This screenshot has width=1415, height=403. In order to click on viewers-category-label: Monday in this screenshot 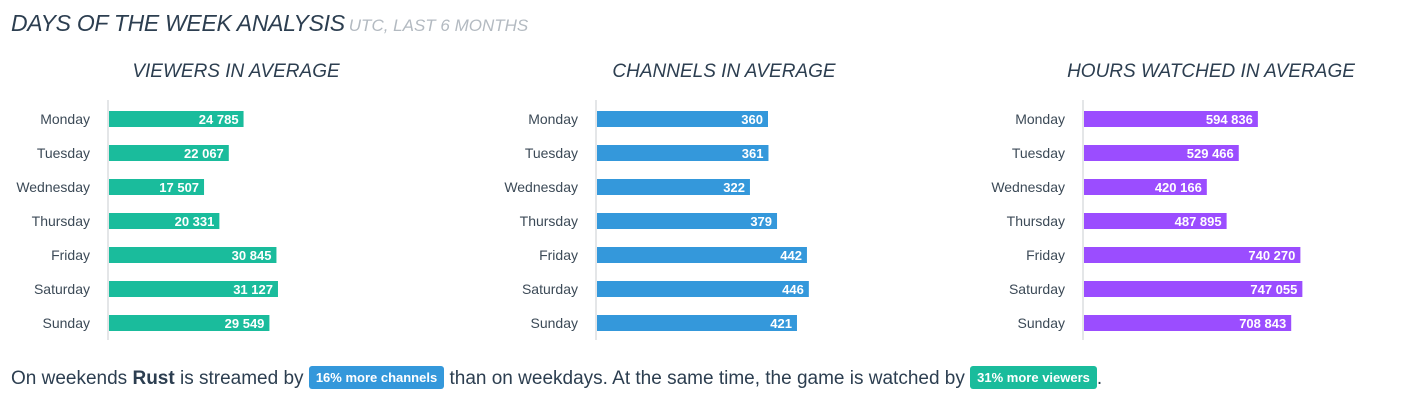, I will do `click(65, 119)`.